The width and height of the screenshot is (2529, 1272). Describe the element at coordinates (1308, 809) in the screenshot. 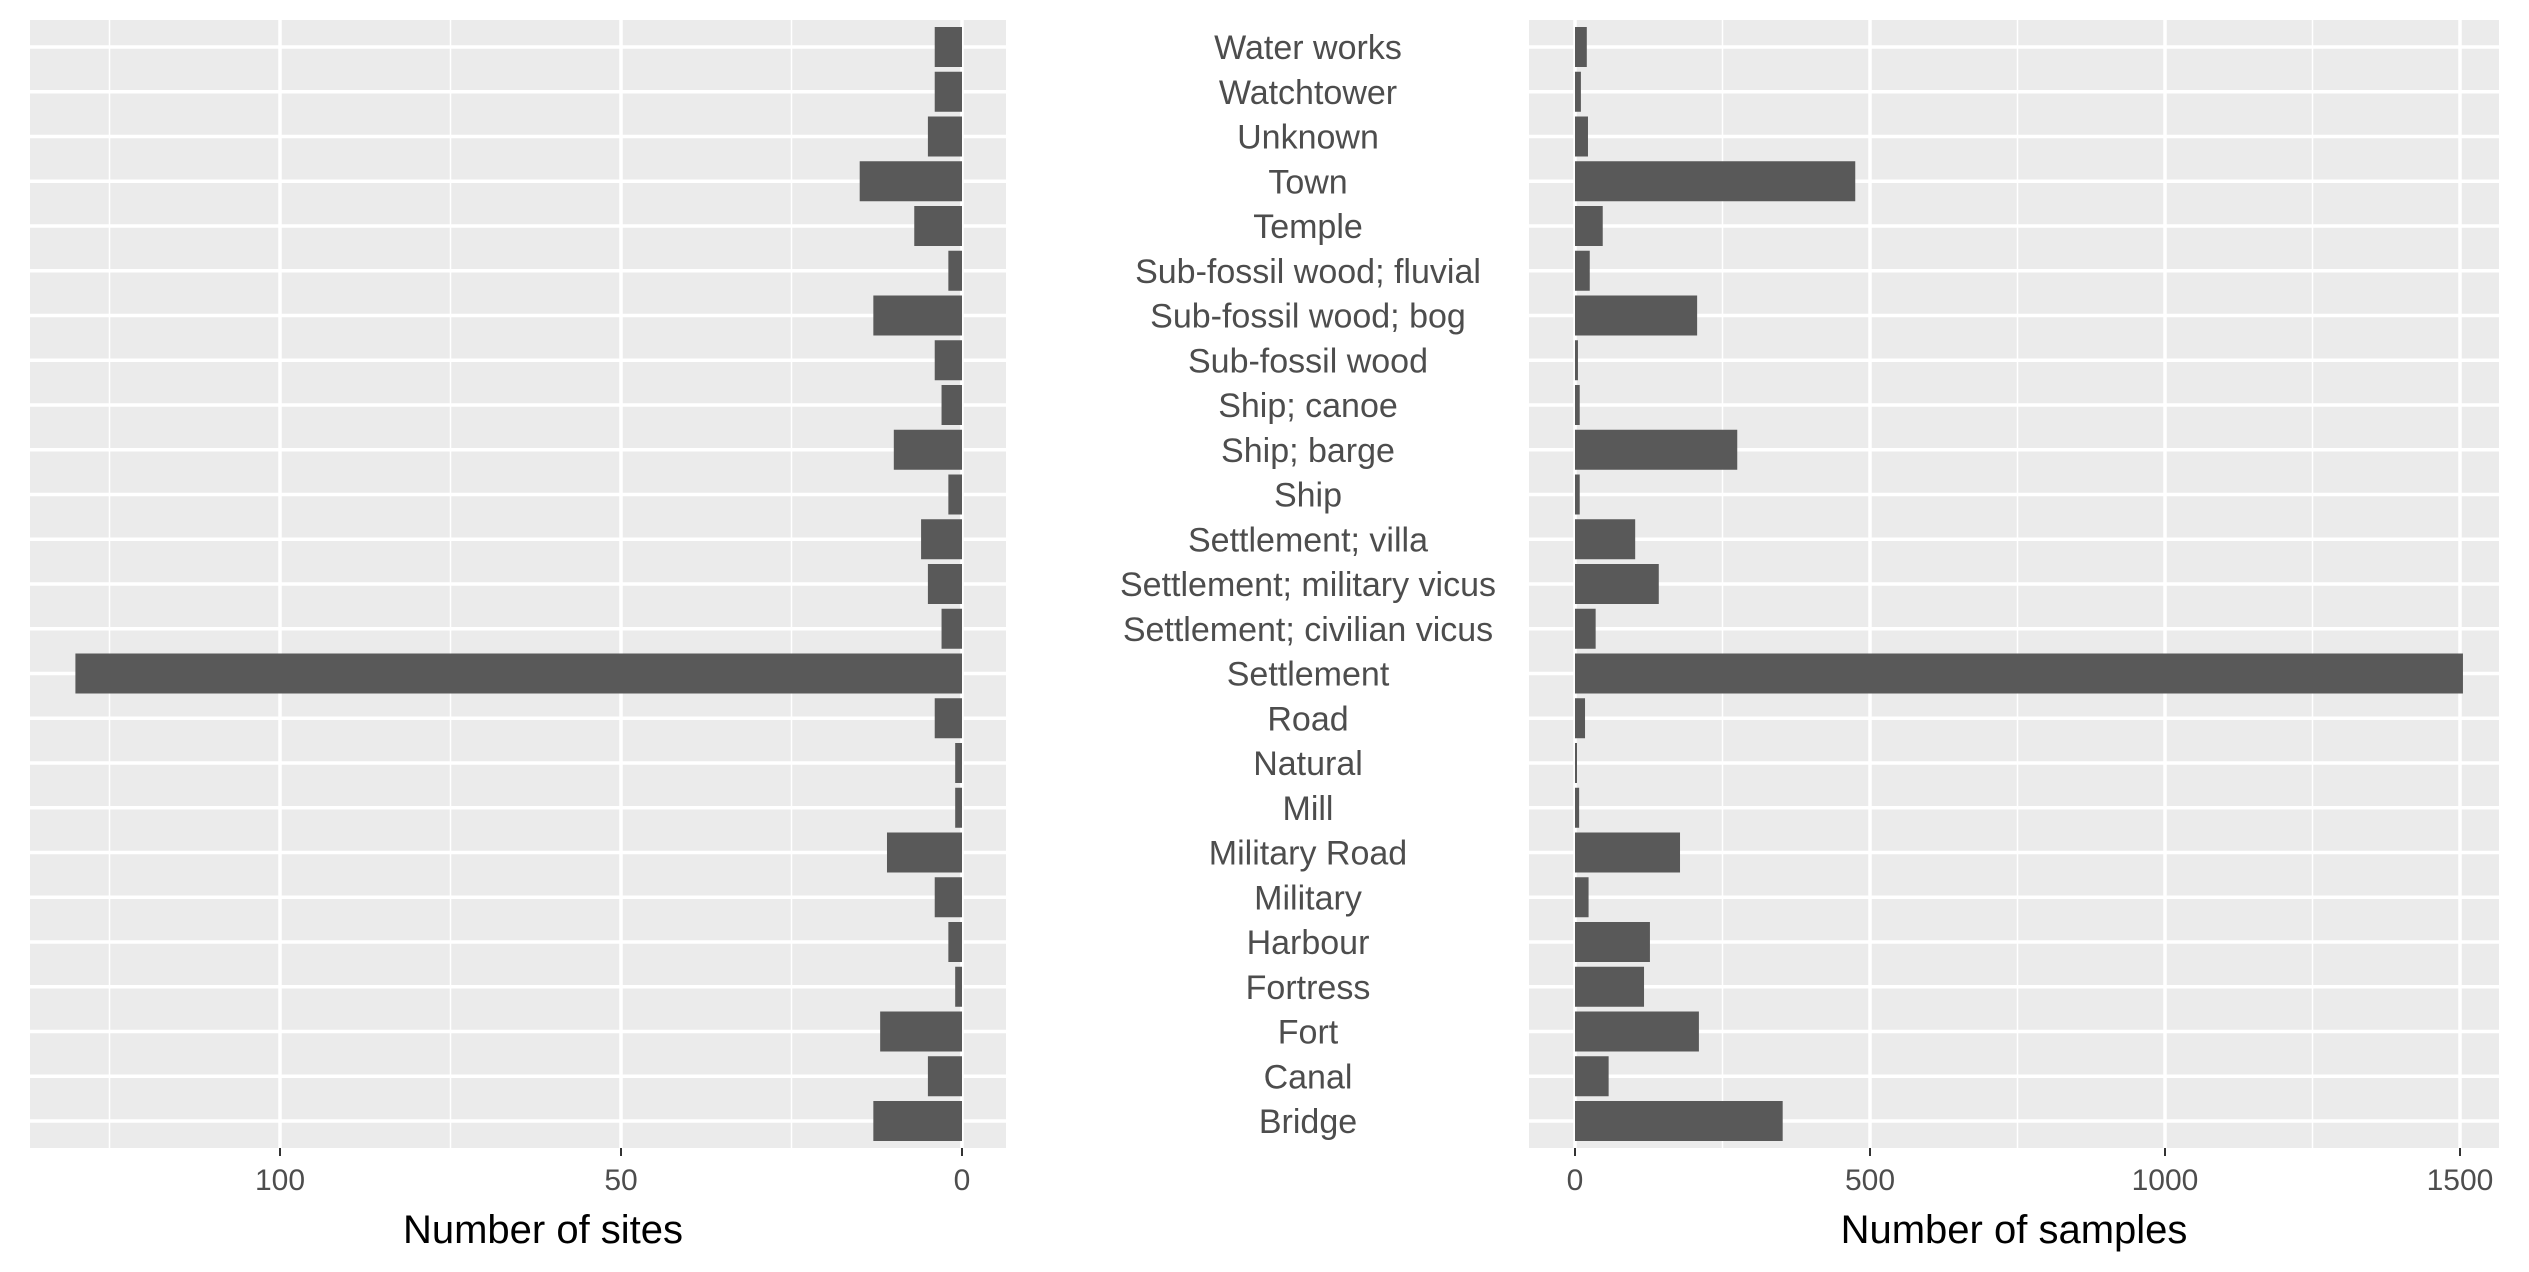

I see `category-label: Mill` at that location.